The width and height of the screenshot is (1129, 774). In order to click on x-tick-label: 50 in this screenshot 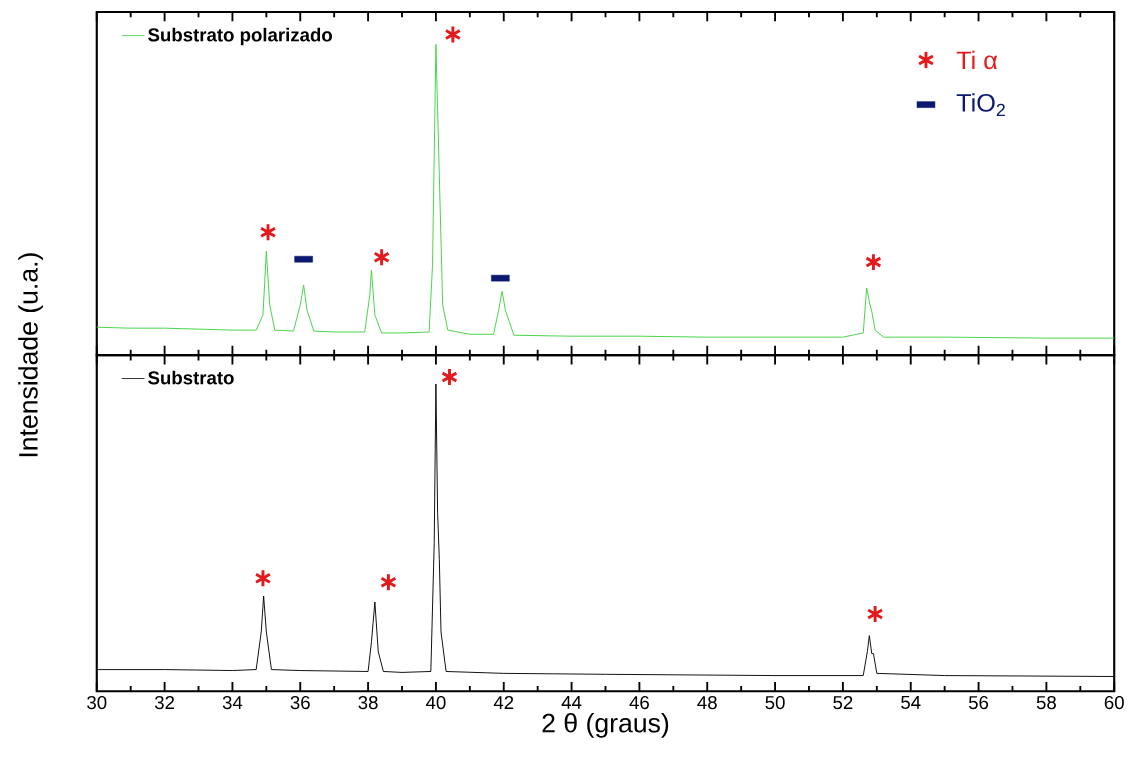, I will do `click(775, 702)`.